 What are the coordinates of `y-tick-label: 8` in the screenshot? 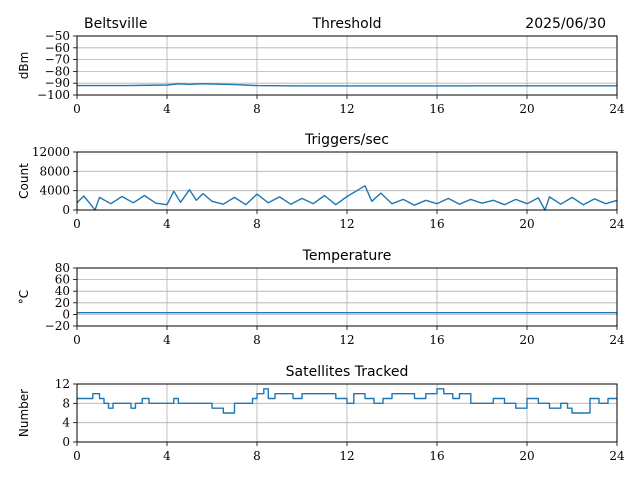 It's located at (66, 403).